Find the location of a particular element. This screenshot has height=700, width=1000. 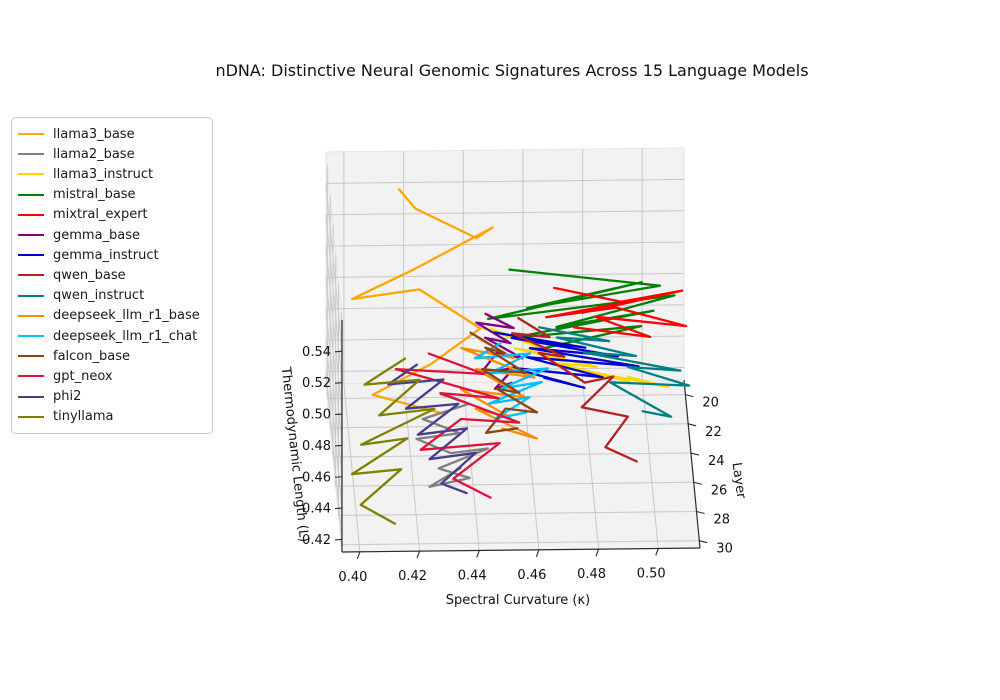

x-tick-label: 0.44 is located at coordinates (472, 575).